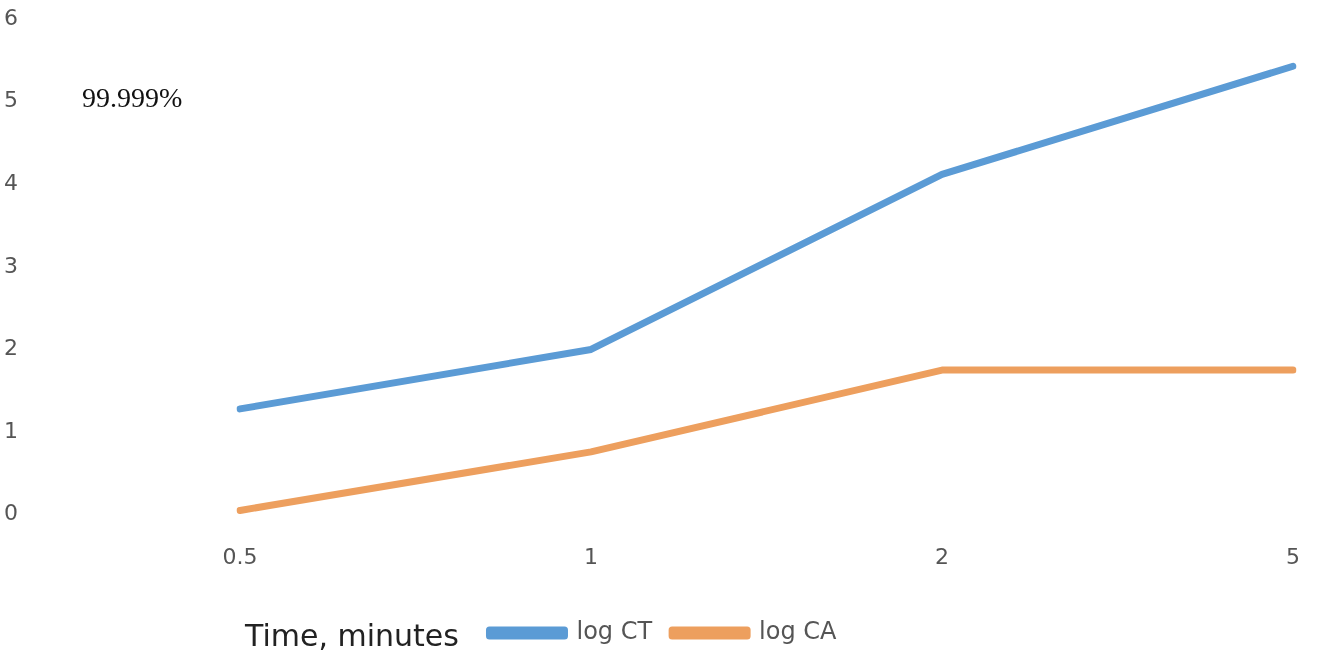  I want to click on y-tick-label: 4, so click(11, 183).